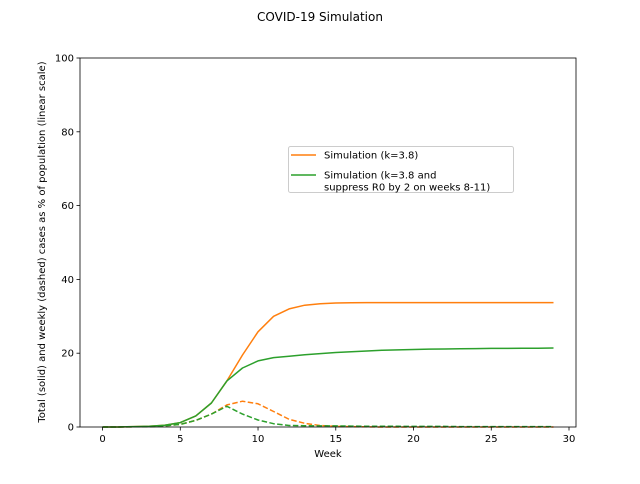  I want to click on y-tick-label: 100, so click(64, 59).